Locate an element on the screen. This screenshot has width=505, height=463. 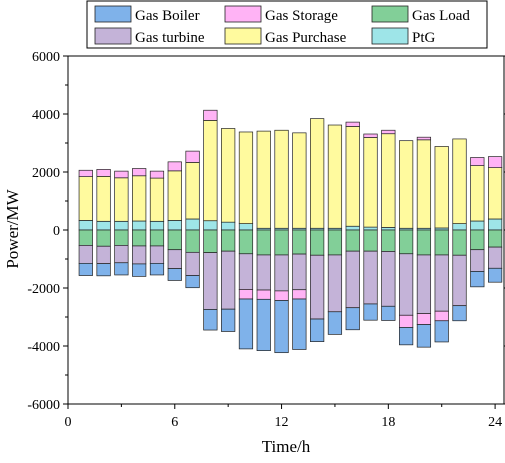
y-tick-label: 4000 is located at coordinates (46, 115).